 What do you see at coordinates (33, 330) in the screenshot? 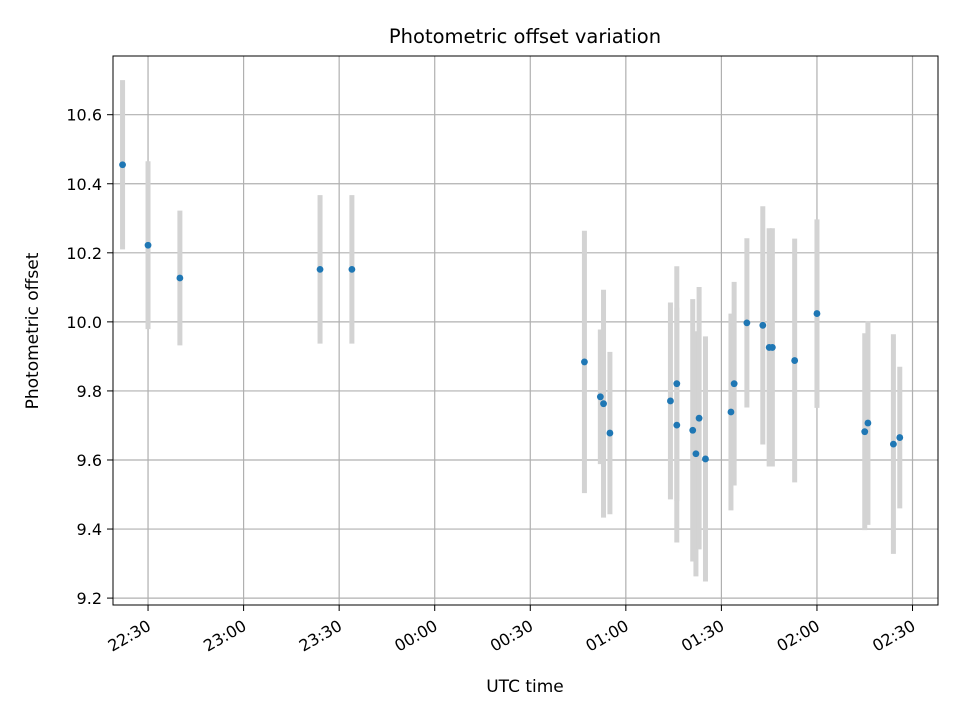
I see `y-axis-title: Photometric offset` at bounding box center [33, 330].